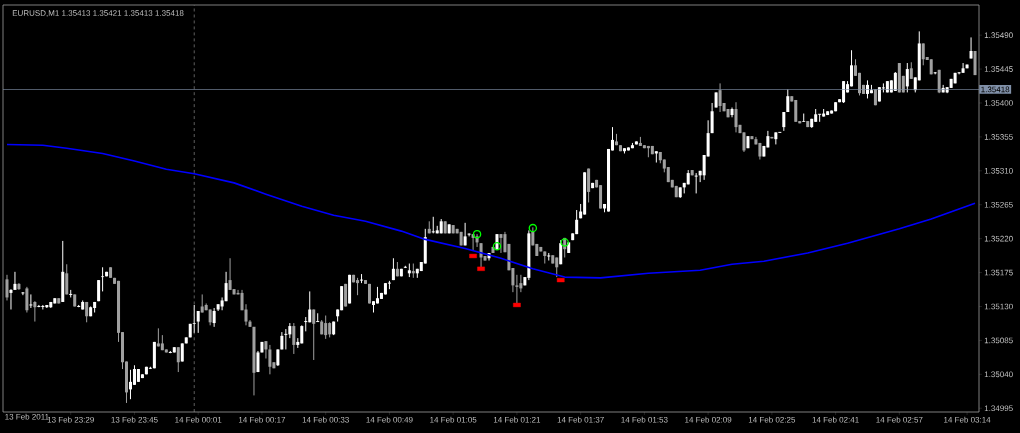 The width and height of the screenshot is (1020, 433). I want to click on x-tick-label: 14 Feb 03:14, so click(967, 419).